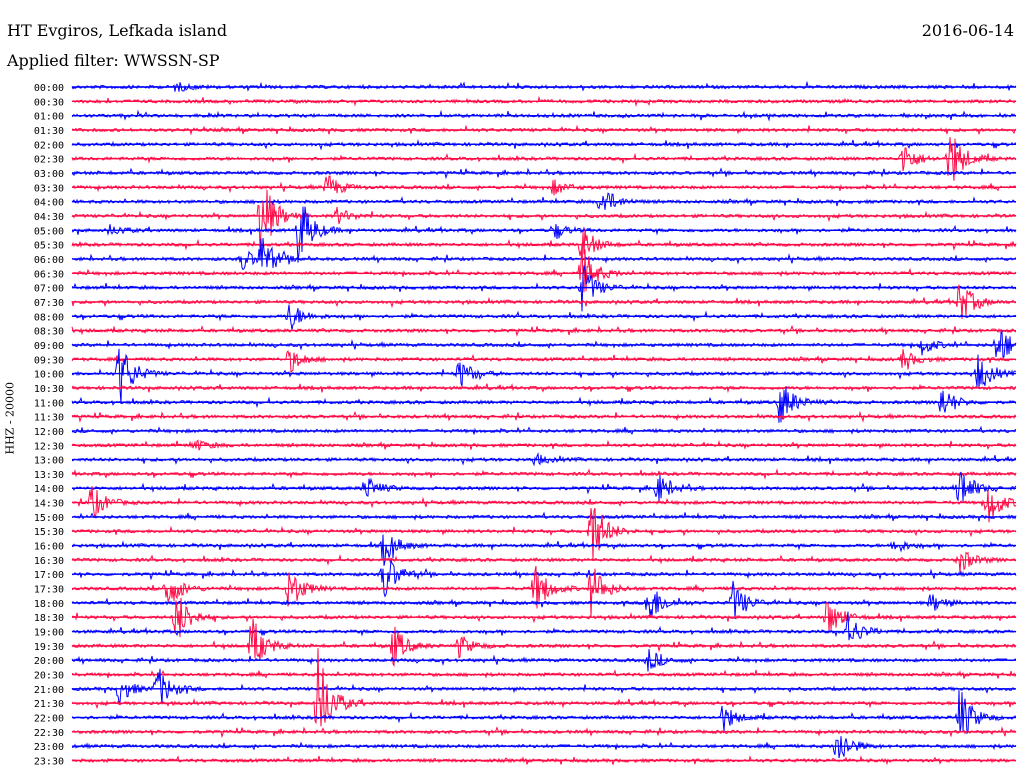  Describe the element at coordinates (49, 518) in the screenshot. I see `time-tick-label: 15:00` at that location.